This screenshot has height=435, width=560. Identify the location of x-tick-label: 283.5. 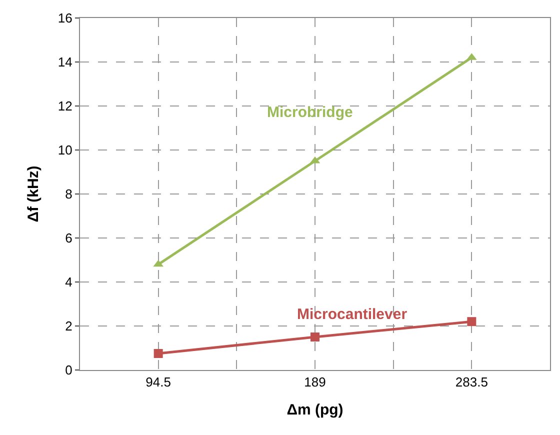
(471, 382).